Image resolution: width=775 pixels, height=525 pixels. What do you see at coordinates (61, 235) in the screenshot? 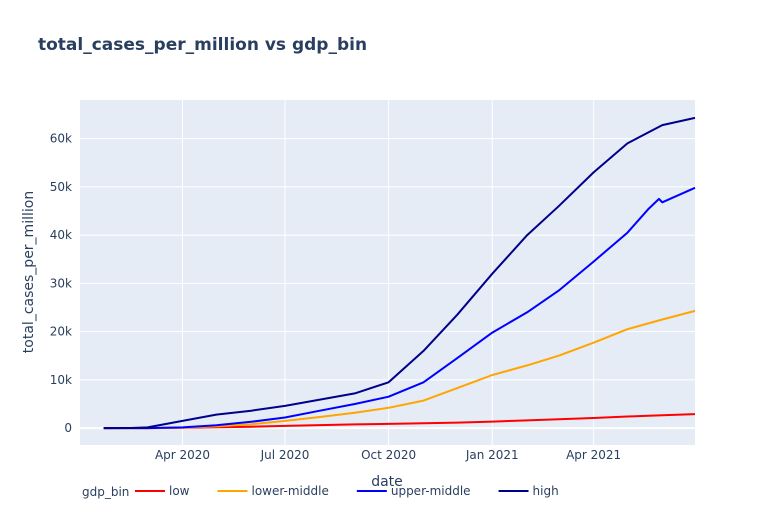
I see `y-tick-label: 40k` at bounding box center [61, 235].